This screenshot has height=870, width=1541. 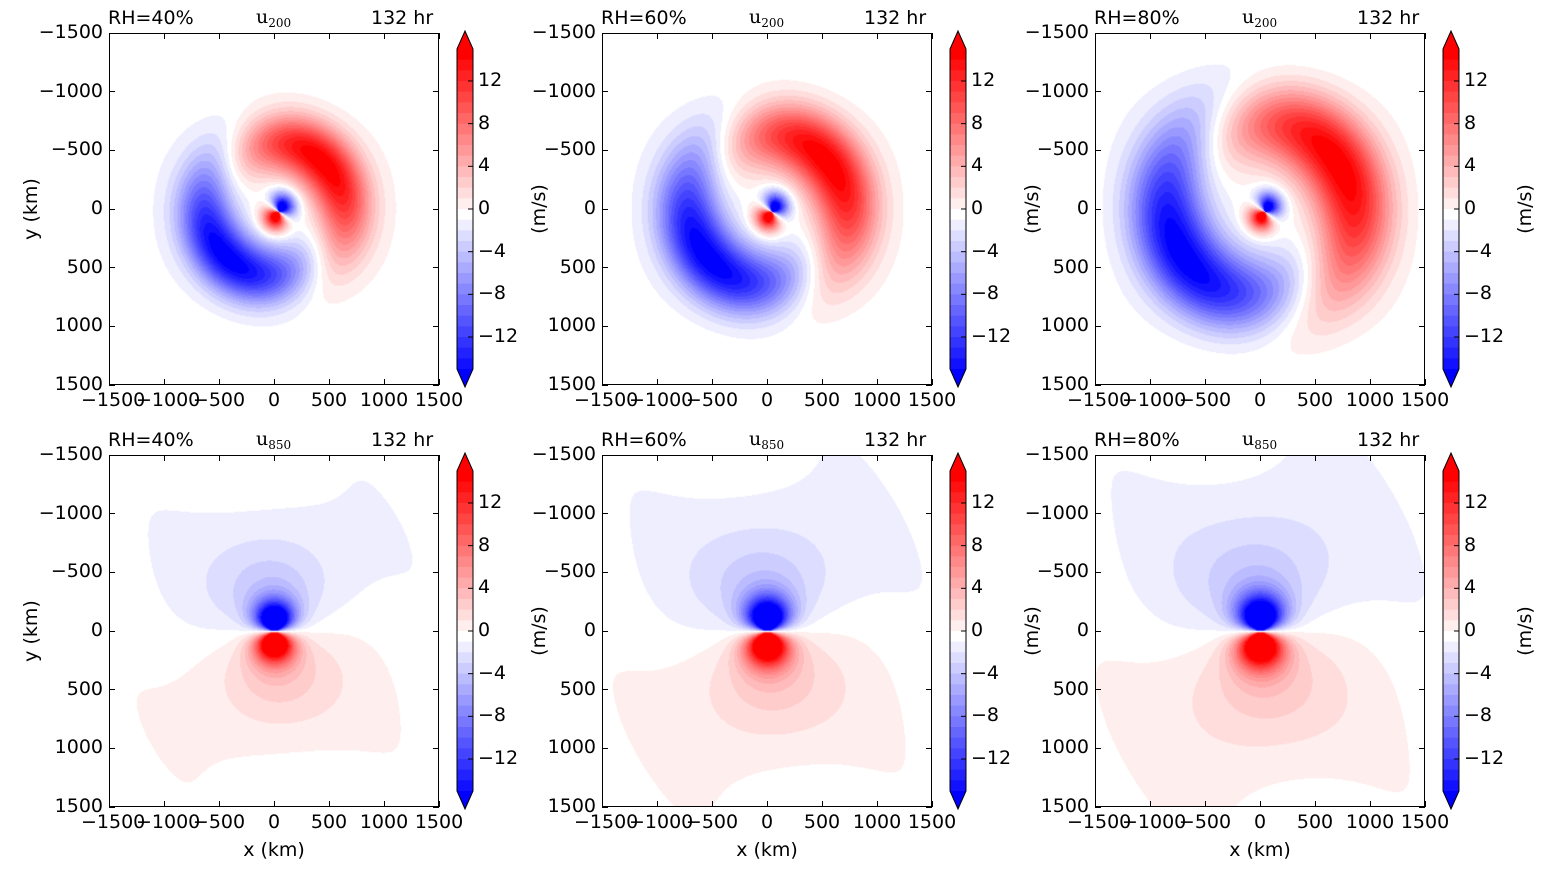 I want to click on colorbar-extend-max, so click(x=958, y=462).